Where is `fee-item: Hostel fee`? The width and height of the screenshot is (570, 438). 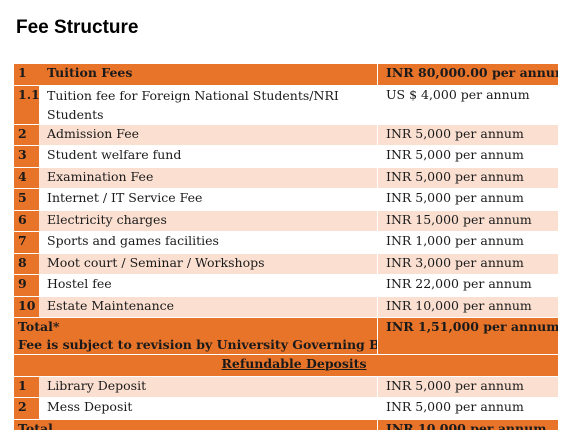 fee-item: Hostel fee is located at coordinates (208, 285).